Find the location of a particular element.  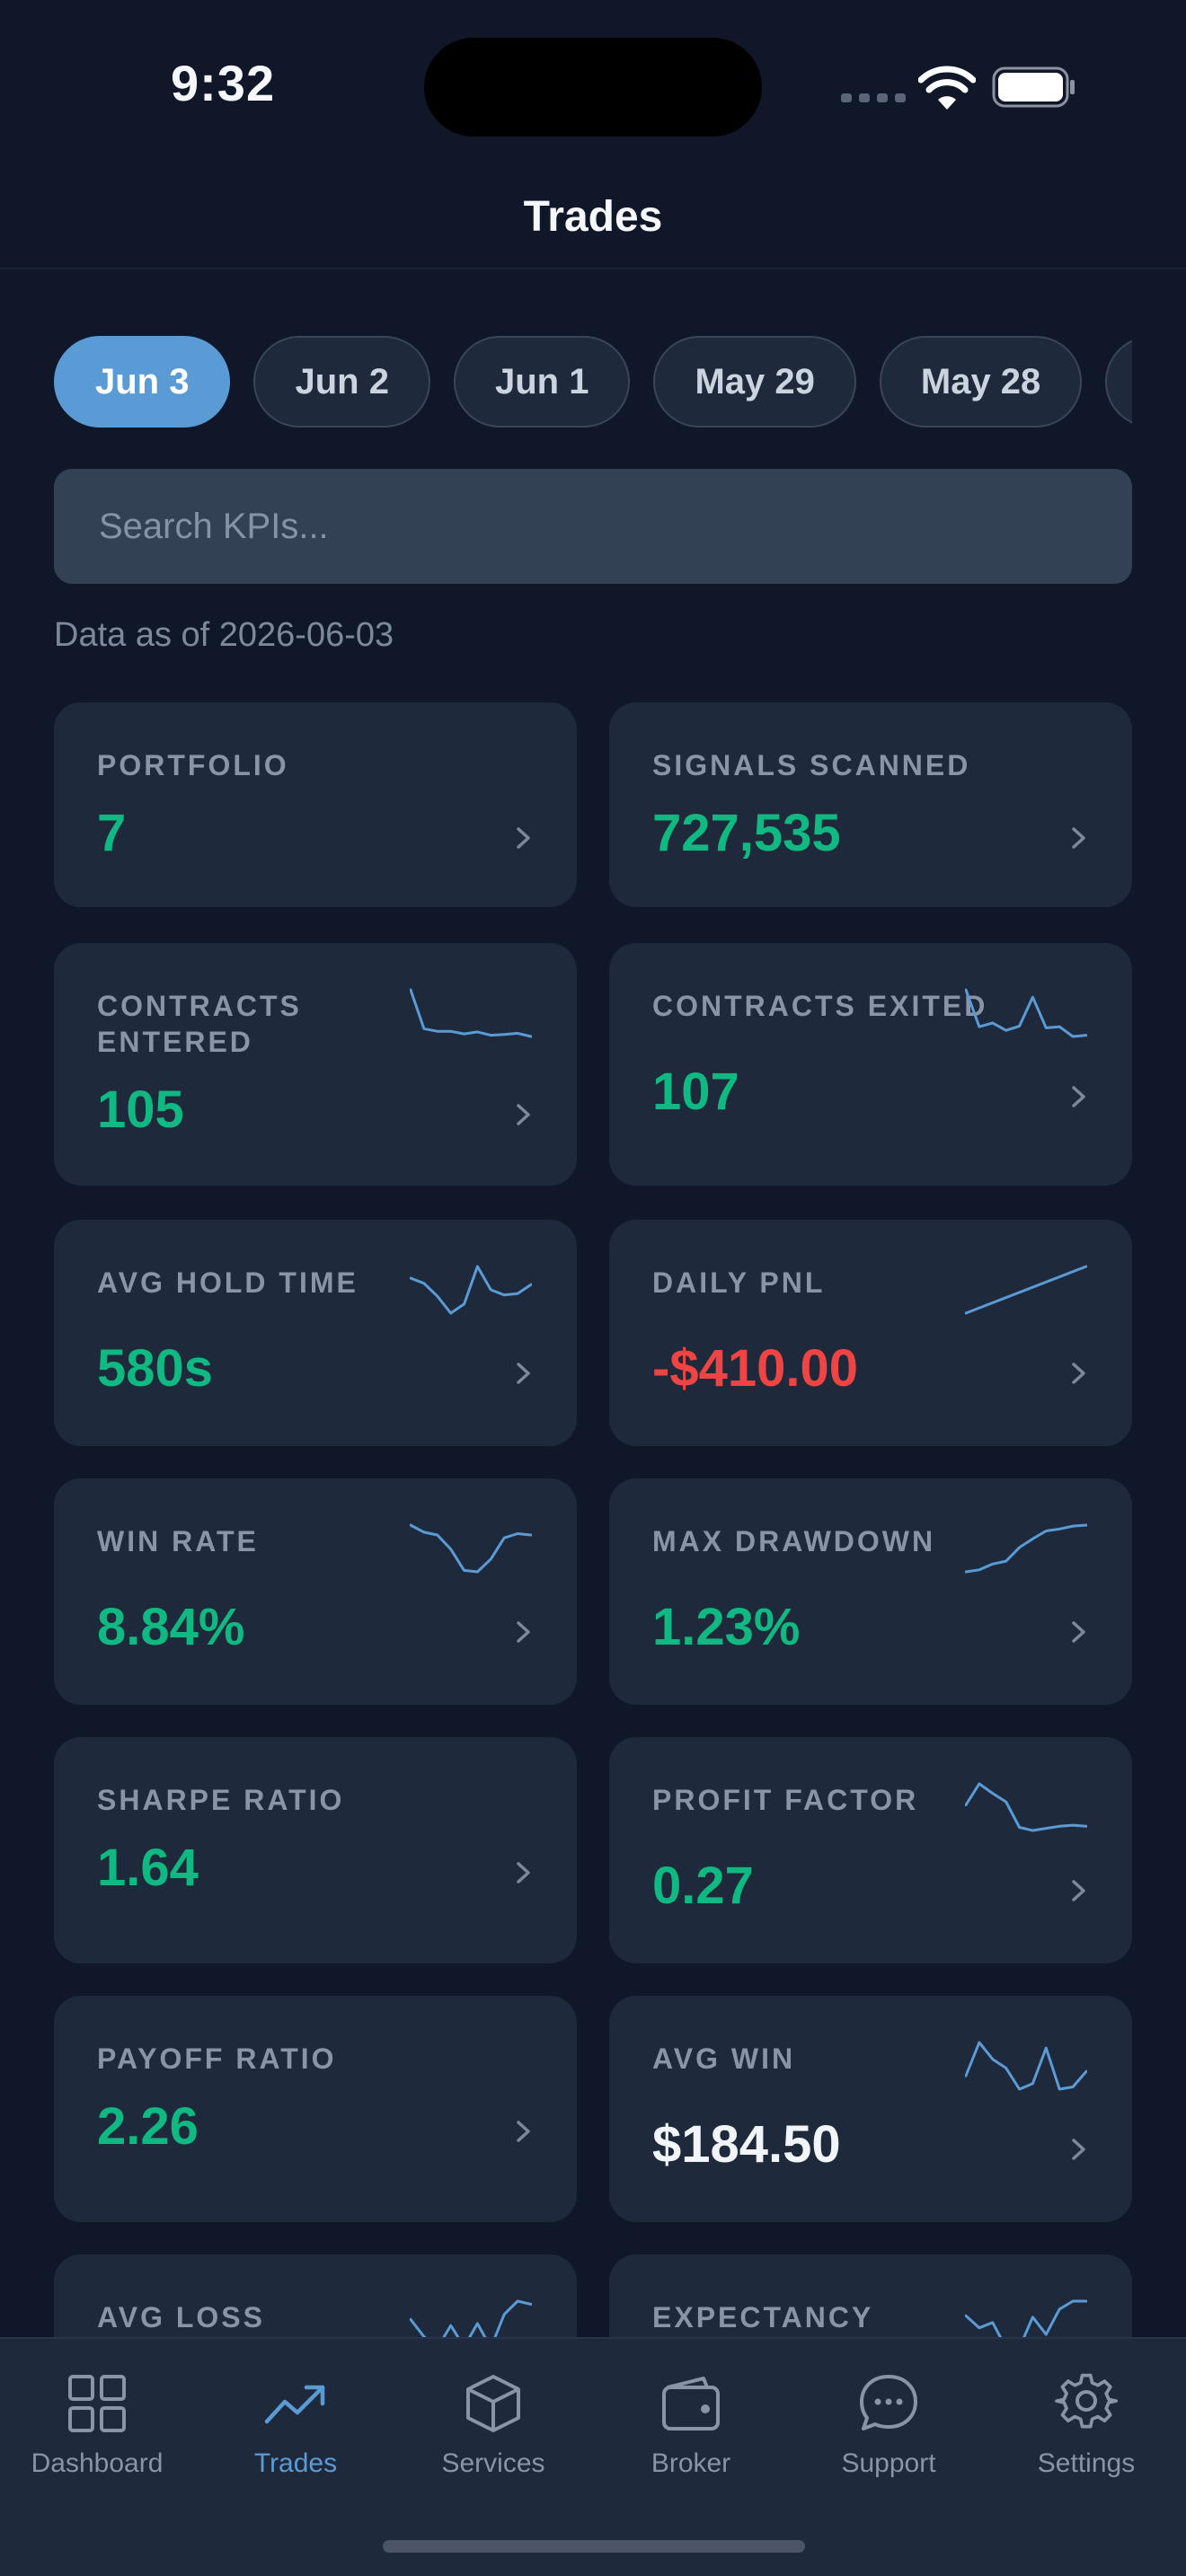

kpi-card-contracts-exited: CONTRACTS EXITED 107 is located at coordinates (870, 1064).